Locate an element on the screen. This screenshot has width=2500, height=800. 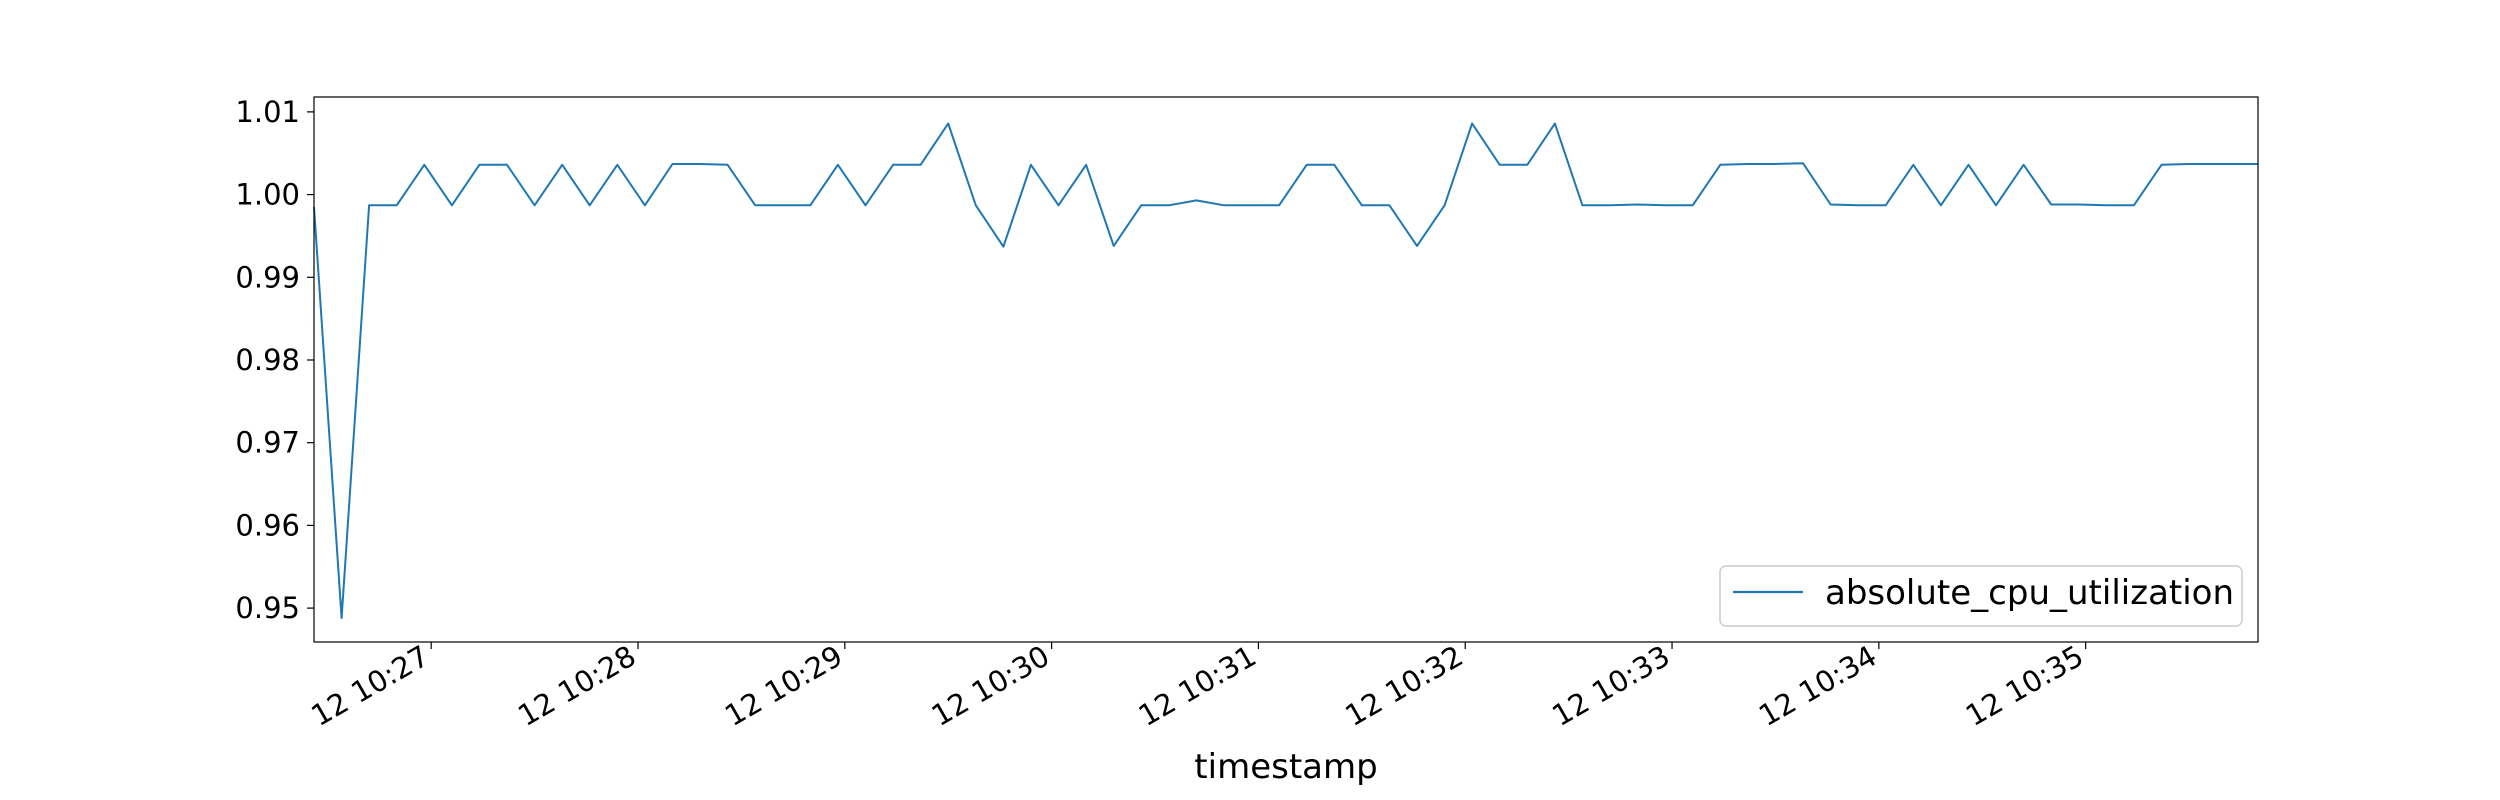
y-axis: 0.95 0.96 0.97 0.98 0.99 1.00 1.01 is located at coordinates (274, 360).